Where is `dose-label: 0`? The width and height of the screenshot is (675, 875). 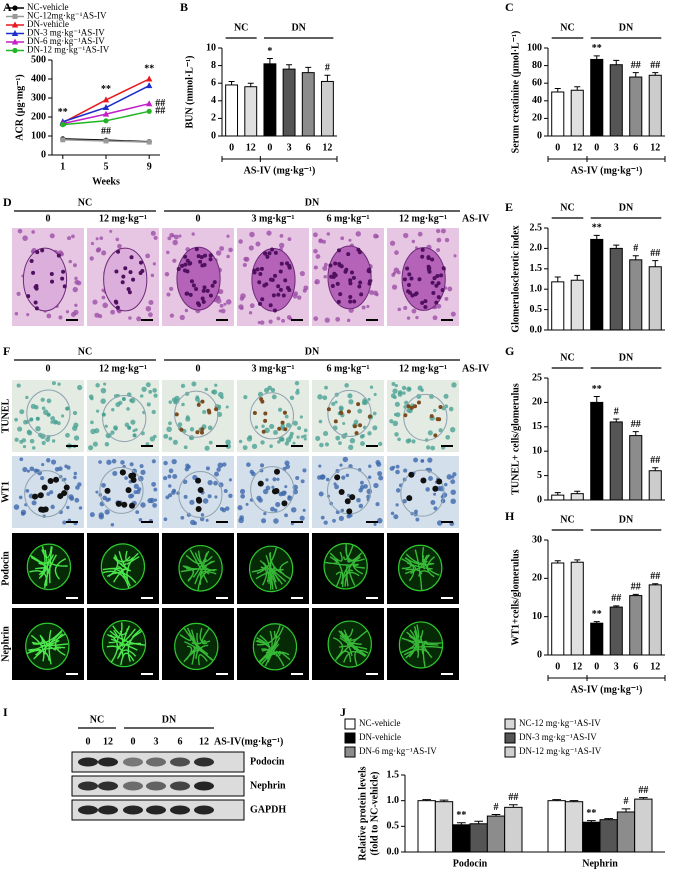
dose-label: 0 is located at coordinates (48, 368).